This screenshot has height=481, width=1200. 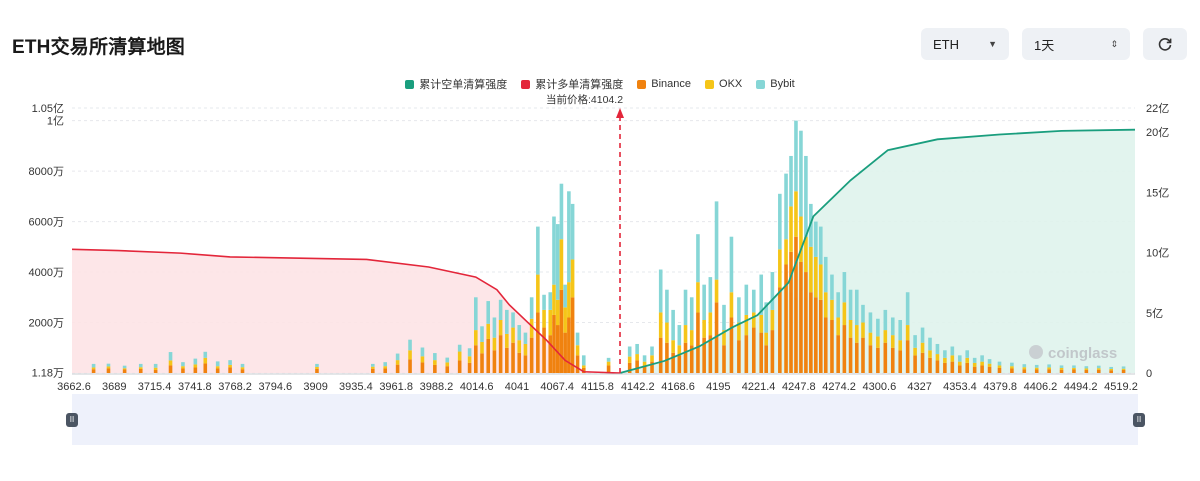 I want to click on current-price-label: 当前价格:4104.2, so click(x=585, y=100).